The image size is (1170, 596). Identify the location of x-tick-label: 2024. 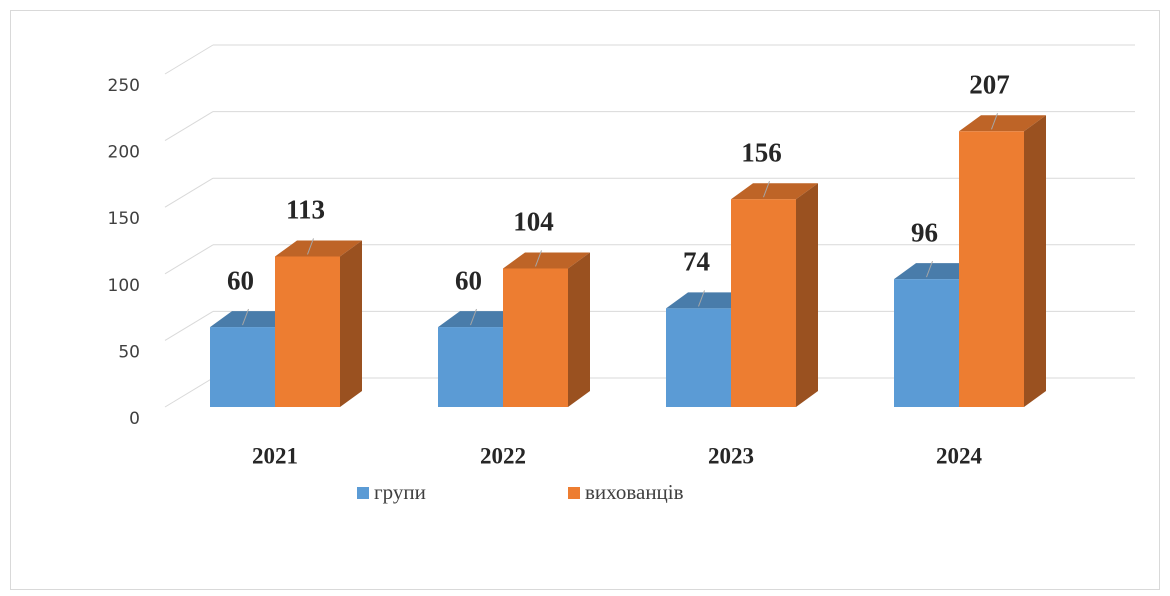
(959, 455).